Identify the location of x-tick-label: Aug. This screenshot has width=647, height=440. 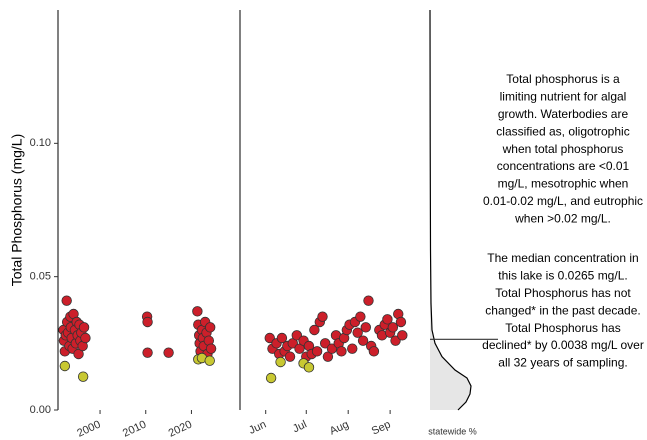
(339, 427).